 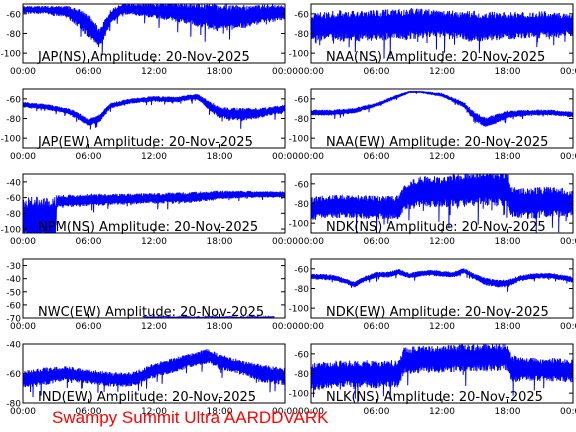 I want to click on panel-title: NDK(EW) Amplitude: 20-Nov-2025, so click(x=437, y=312).